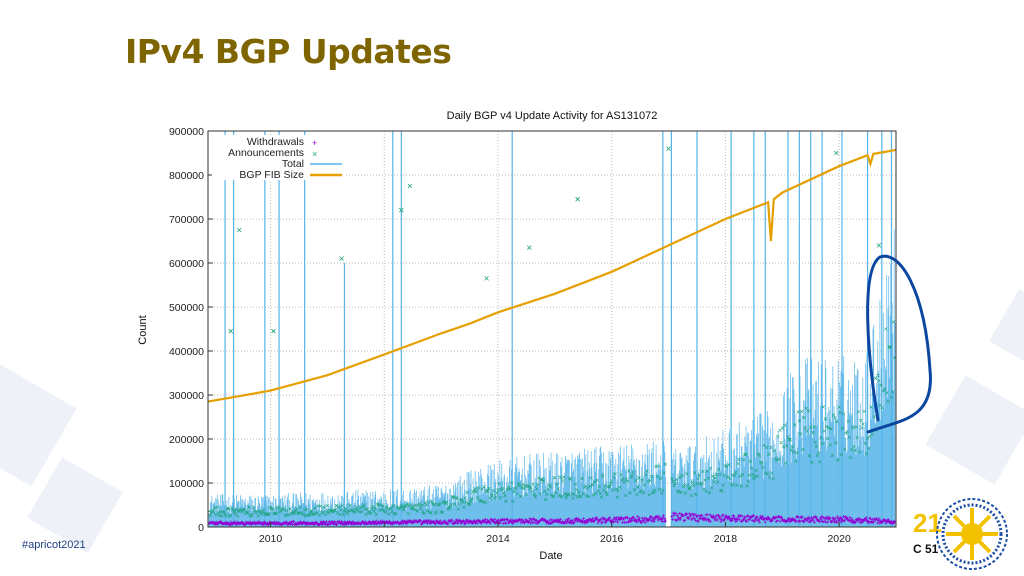 This screenshot has height=576, width=1024. What do you see at coordinates (926, 549) in the screenshot?
I see `logo-text-fragment: C 51` at bounding box center [926, 549].